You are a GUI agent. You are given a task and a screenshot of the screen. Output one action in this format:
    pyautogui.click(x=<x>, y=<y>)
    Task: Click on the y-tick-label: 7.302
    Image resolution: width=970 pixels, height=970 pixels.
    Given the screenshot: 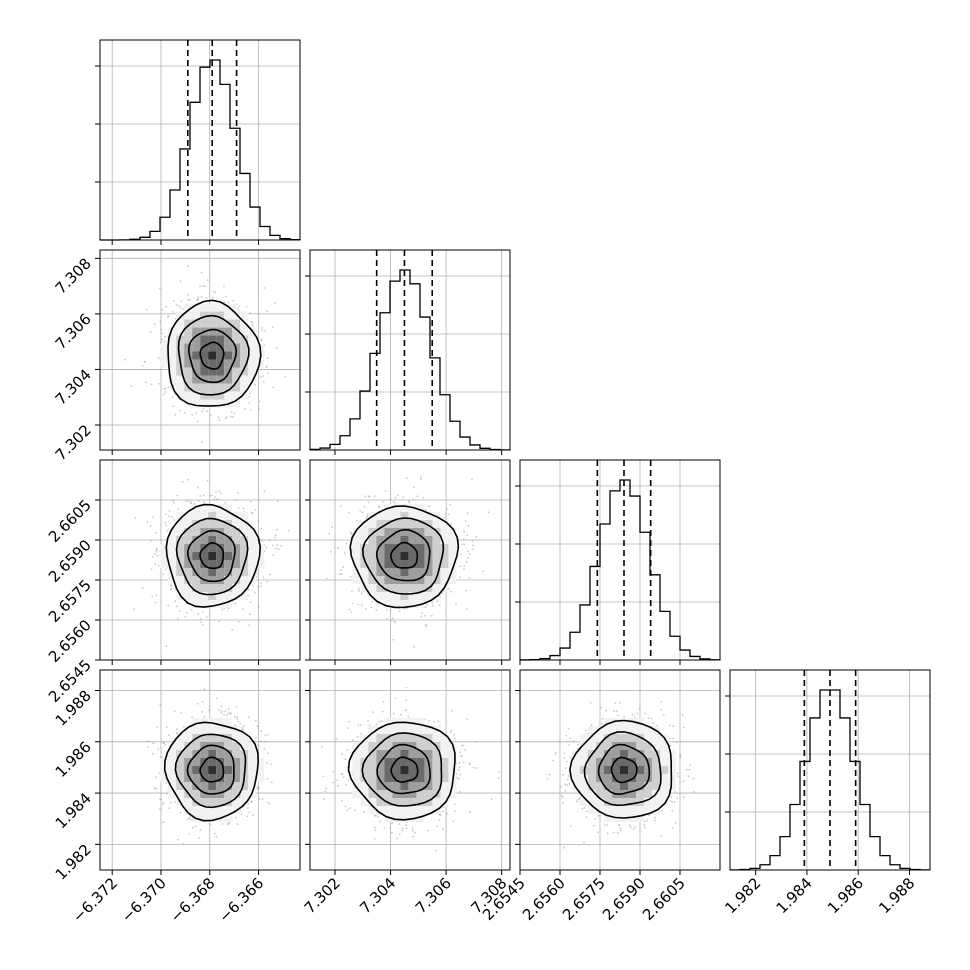 What is the action you would take?
    pyautogui.click(x=73, y=442)
    